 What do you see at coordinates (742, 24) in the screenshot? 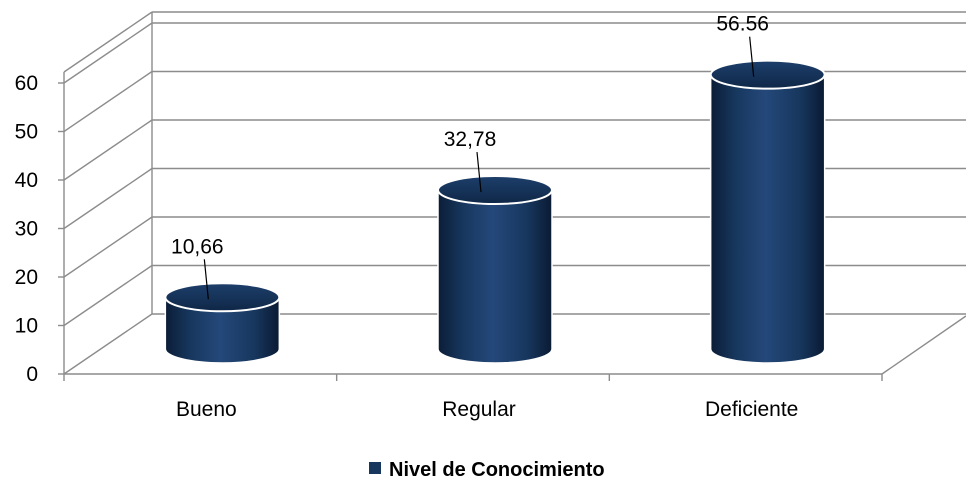
I see `data-label: 56.56` at bounding box center [742, 24].